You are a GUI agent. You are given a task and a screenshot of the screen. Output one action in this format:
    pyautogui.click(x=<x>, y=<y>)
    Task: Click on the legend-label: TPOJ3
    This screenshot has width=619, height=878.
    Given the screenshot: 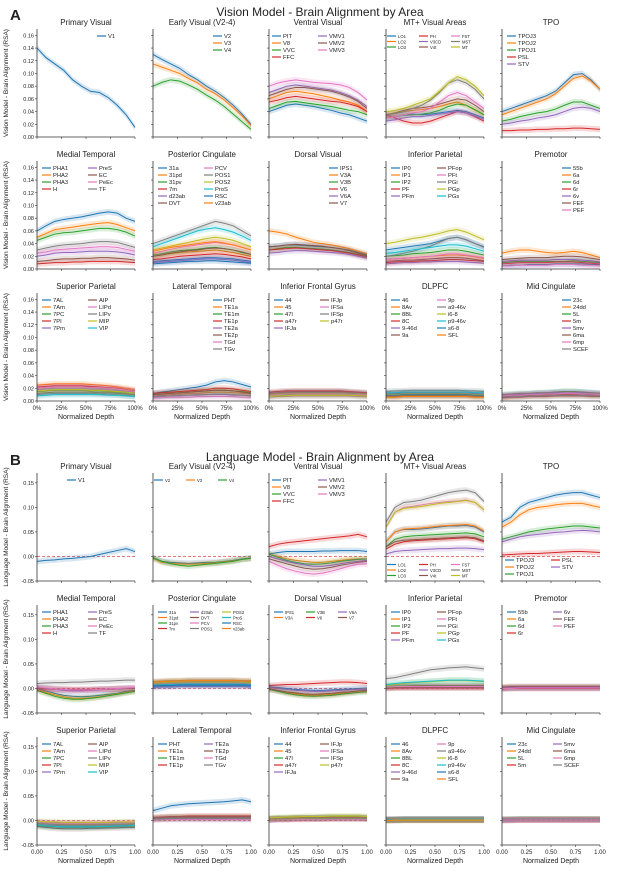 What is the action you would take?
    pyautogui.click(x=525, y=561)
    